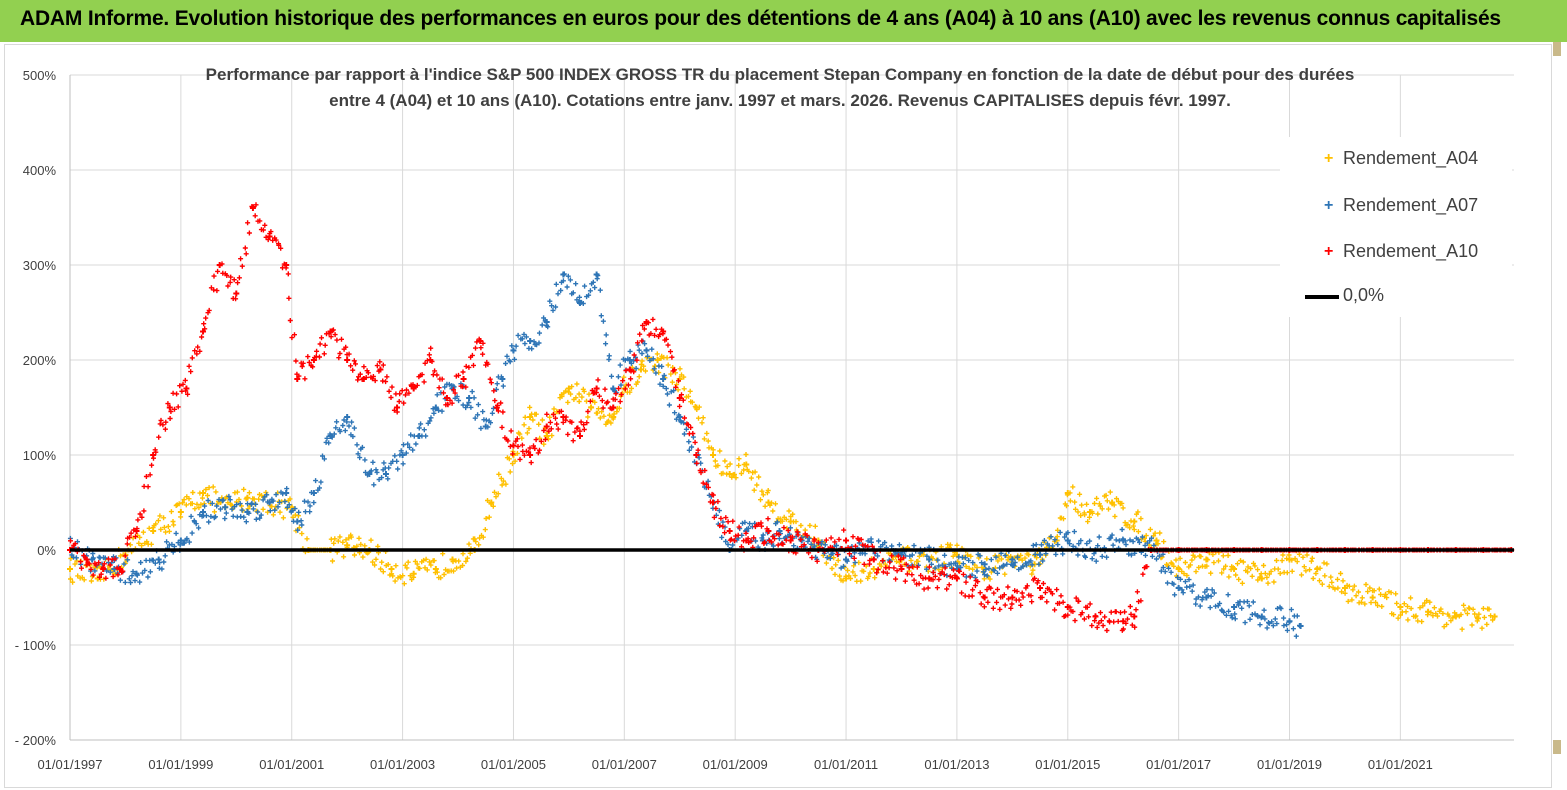 This screenshot has height=790, width=1567. I want to click on x-tick-label: 01/01/2019, so click(1289, 764).